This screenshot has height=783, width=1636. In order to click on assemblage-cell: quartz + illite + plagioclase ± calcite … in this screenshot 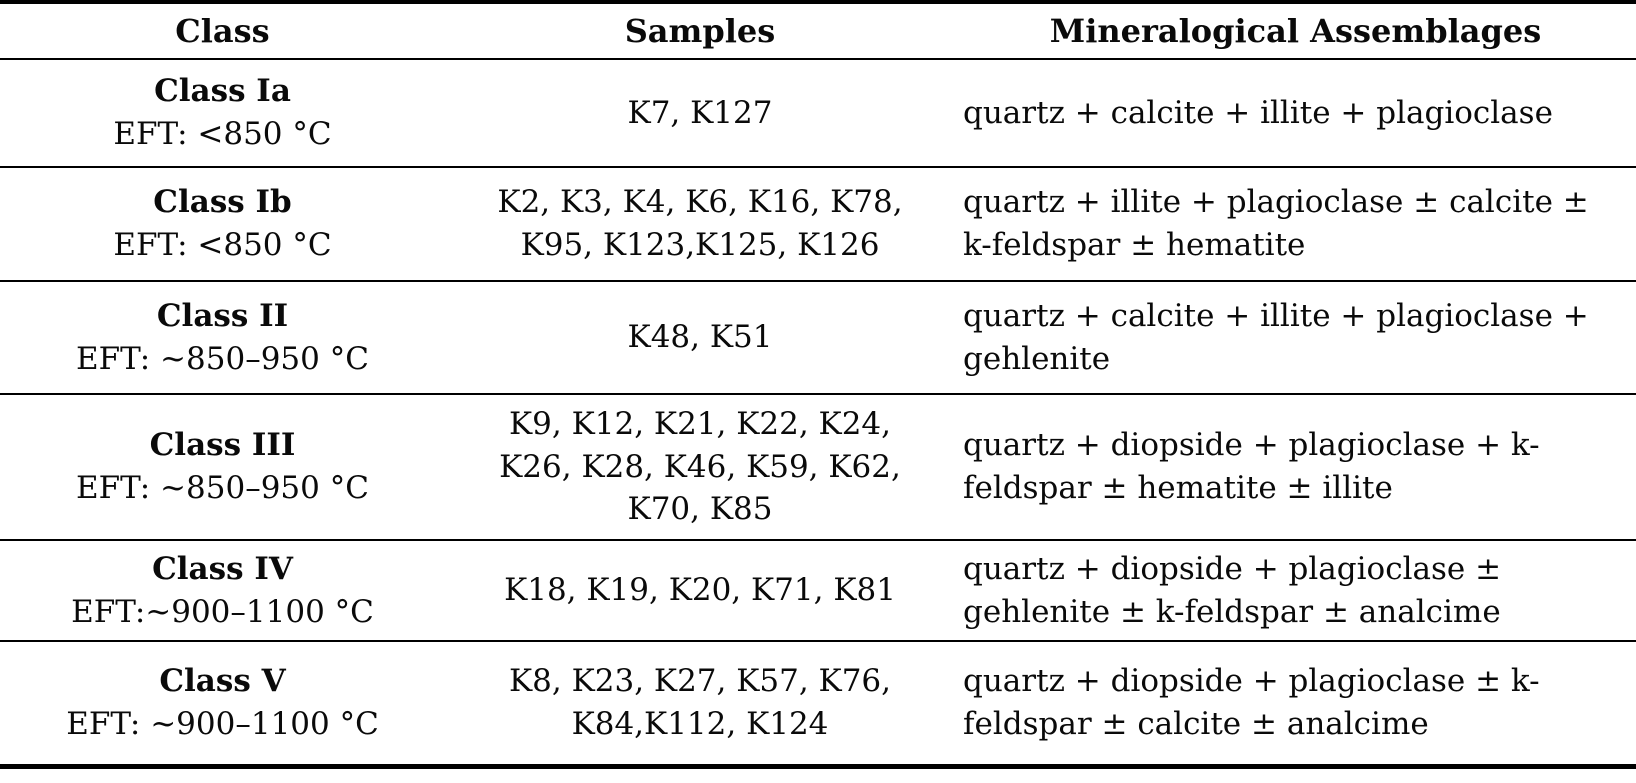, I will do `click(1276, 223)`.